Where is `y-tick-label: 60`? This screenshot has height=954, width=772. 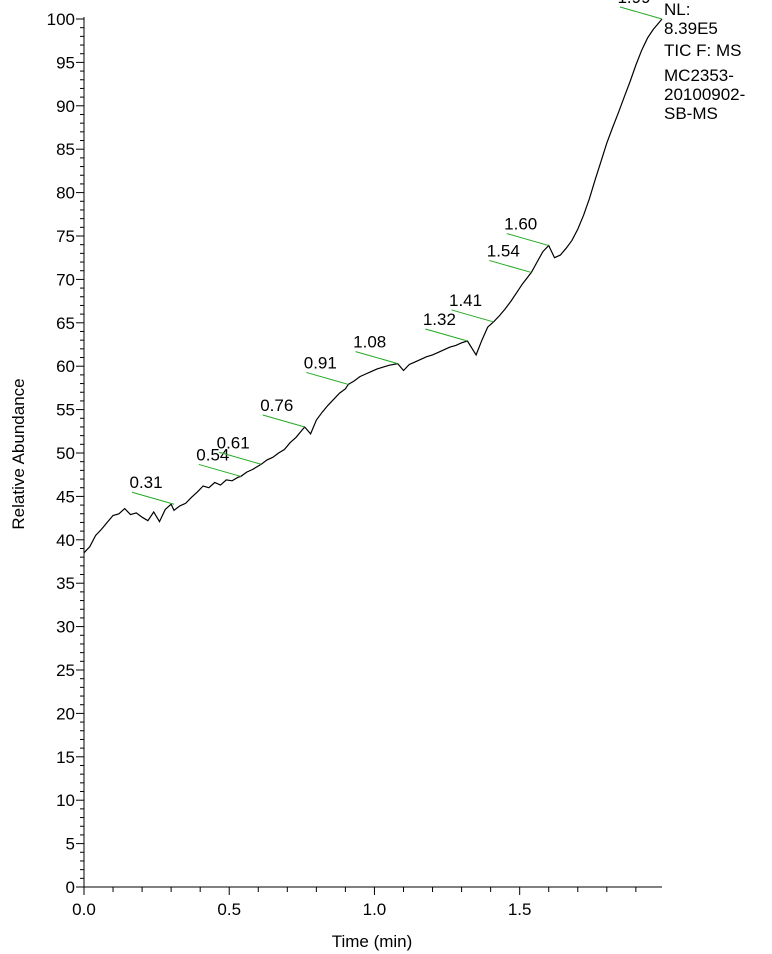
y-tick-label: 60 is located at coordinates (65, 366).